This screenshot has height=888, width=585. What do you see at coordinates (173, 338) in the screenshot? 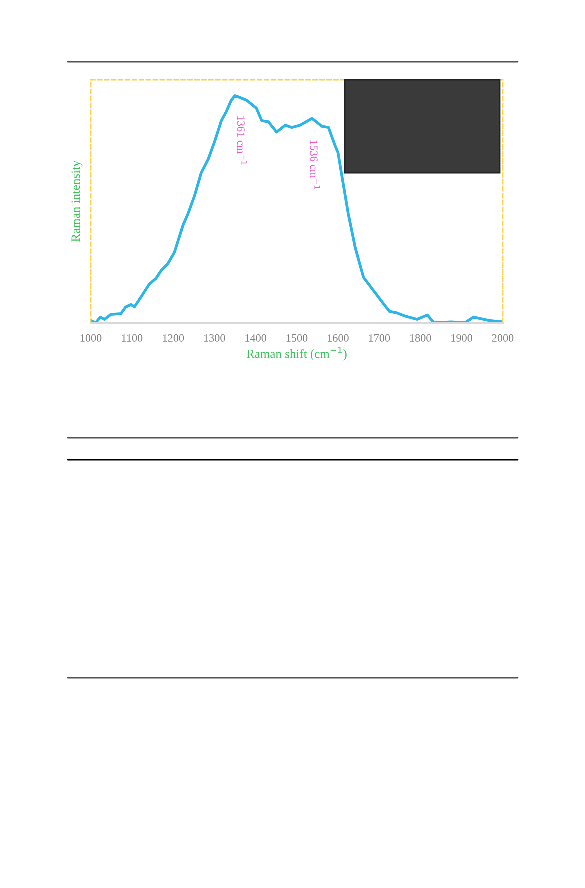
I see `x-tick-label: 1200` at bounding box center [173, 338].